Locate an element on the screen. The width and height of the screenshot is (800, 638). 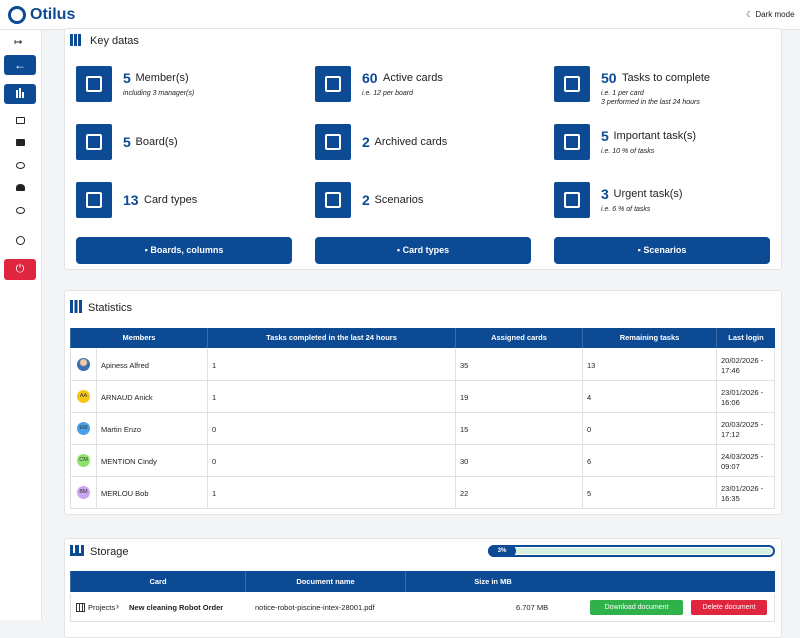
stat-label: Tasks to complete is located at coordinates (666, 78).